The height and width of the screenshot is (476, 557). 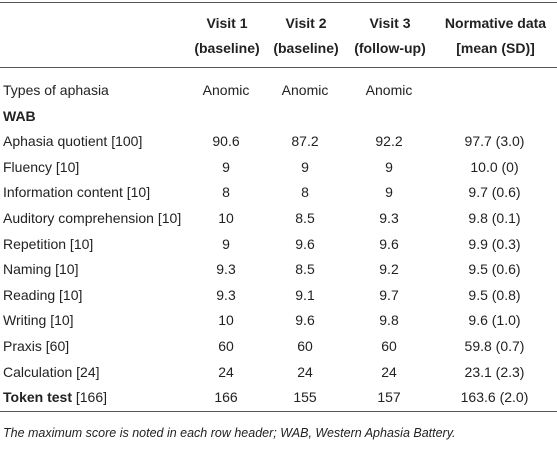 What do you see at coordinates (305, 397) in the screenshot?
I see `table-cell: 155` at bounding box center [305, 397].